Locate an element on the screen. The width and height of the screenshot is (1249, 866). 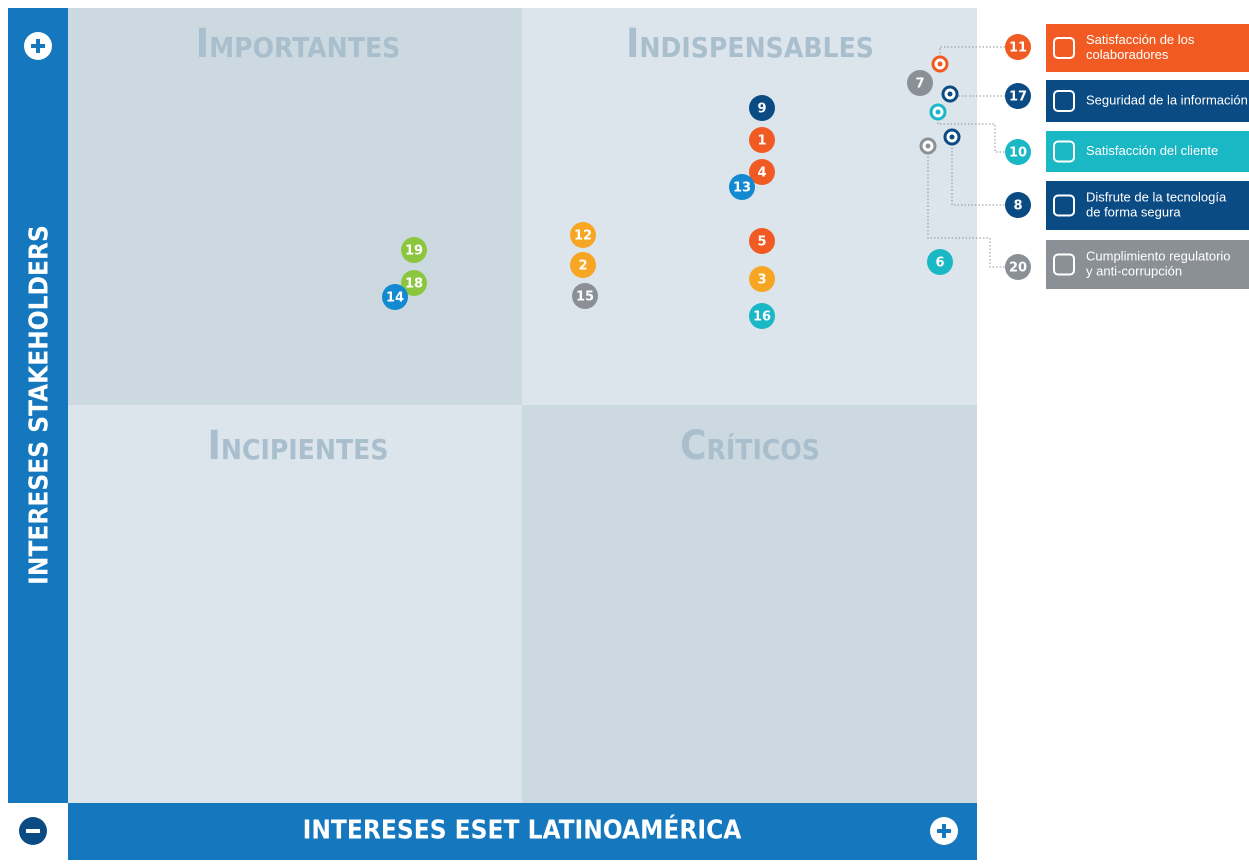
legend-label: colaboradores is located at coordinates (1127, 54).